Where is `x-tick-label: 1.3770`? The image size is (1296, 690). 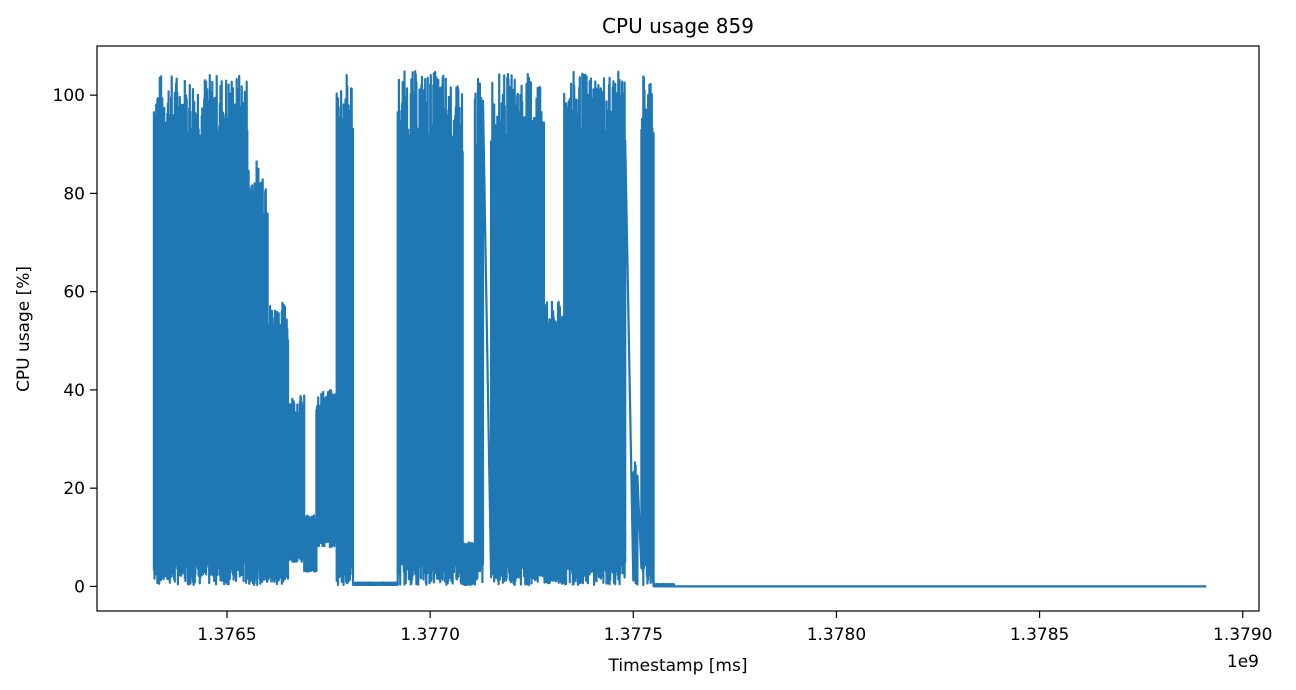
x-tick-label: 1.3770 is located at coordinates (429, 635).